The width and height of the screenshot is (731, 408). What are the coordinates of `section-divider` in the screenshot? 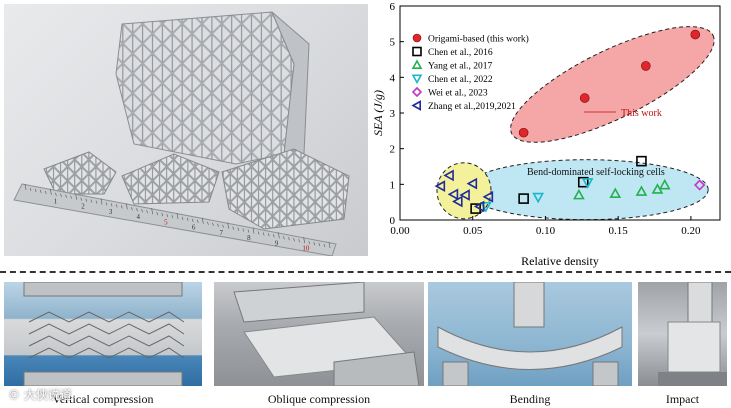 It's located at (365, 272).